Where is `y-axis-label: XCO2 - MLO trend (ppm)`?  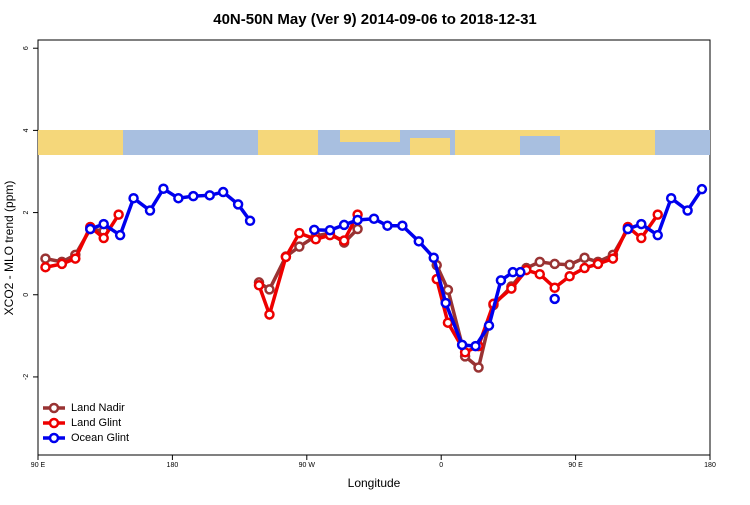
y-axis-label: XCO2 - MLO trend (ppm) is located at coordinates (9, 248).